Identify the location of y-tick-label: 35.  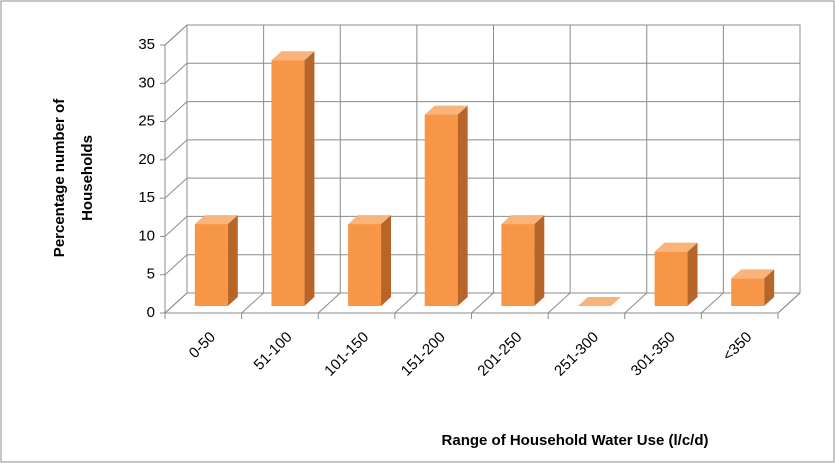
(146, 44).